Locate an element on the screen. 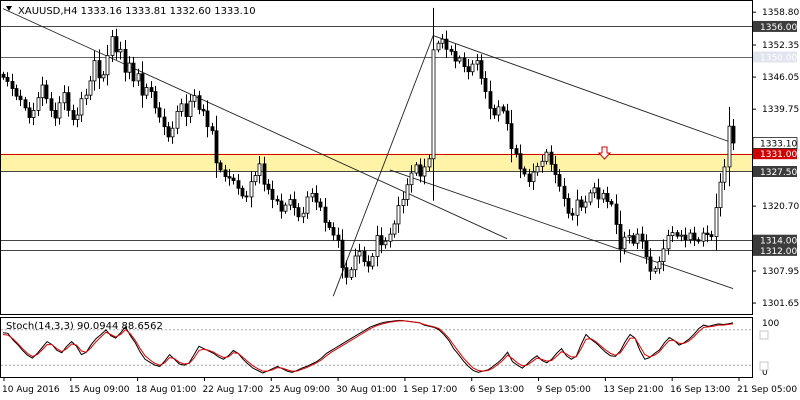 Image resolution: width=800 pixels, height=400 pixels. time-axis-tick-label: 13 Sep 21:00 is located at coordinates (633, 390).